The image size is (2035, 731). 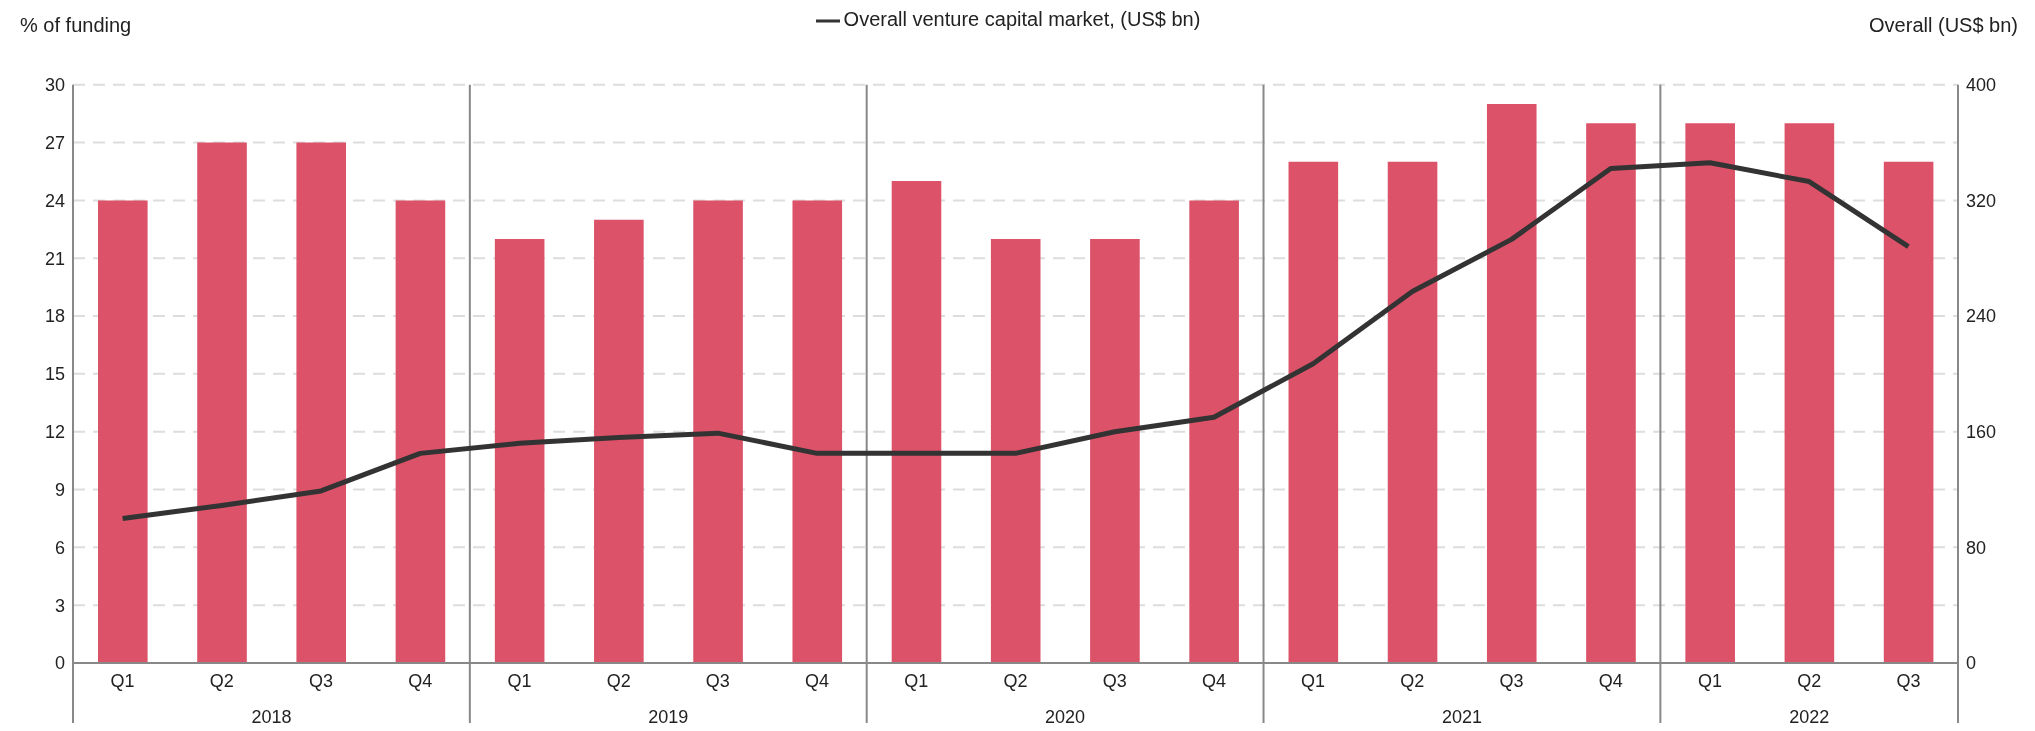 What do you see at coordinates (271, 717) in the screenshot?
I see `text: 2018` at bounding box center [271, 717].